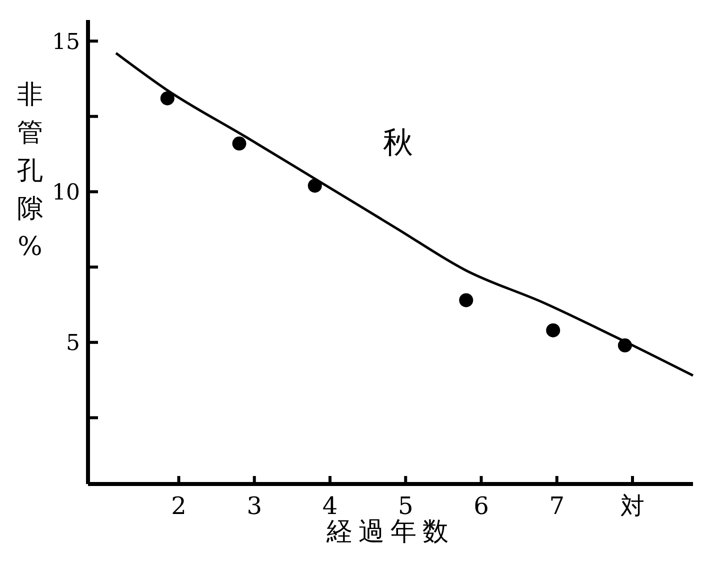 This screenshot has height=561, width=703. What do you see at coordinates (398, 143) in the screenshot?
I see `annotation: 秋` at bounding box center [398, 143].